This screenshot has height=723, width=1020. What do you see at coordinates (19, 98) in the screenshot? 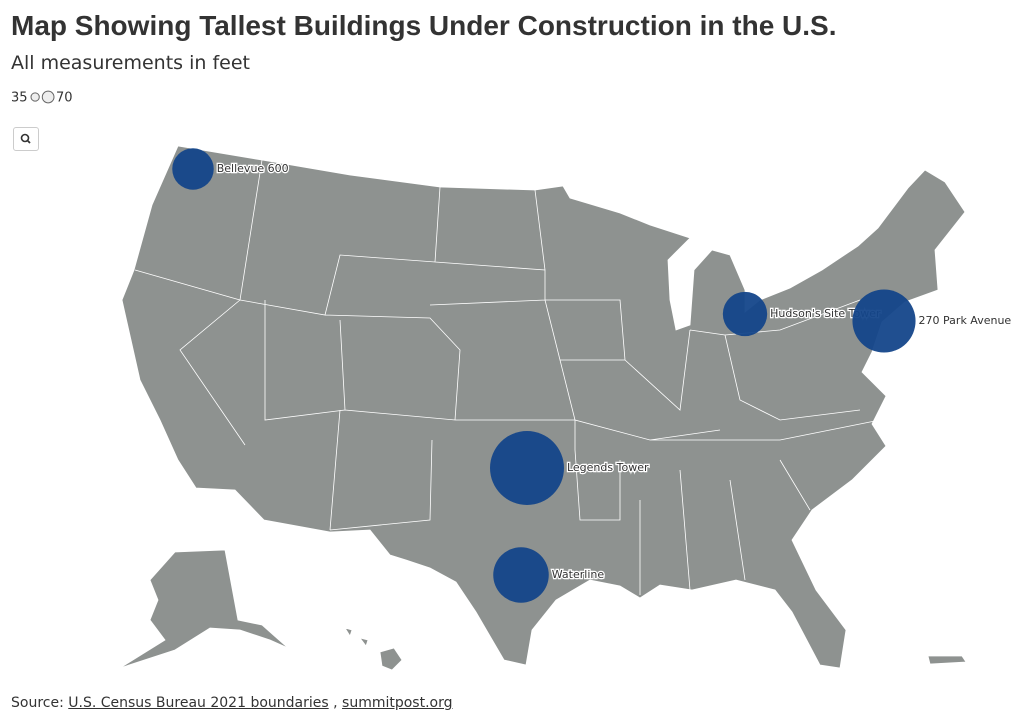
I see `legend-label: 35` at bounding box center [19, 98].